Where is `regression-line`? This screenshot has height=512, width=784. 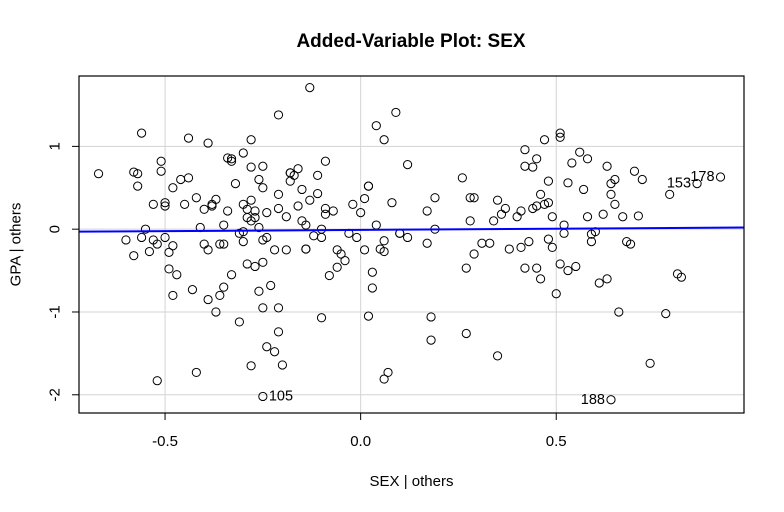 regression-line is located at coordinates (411, 229).